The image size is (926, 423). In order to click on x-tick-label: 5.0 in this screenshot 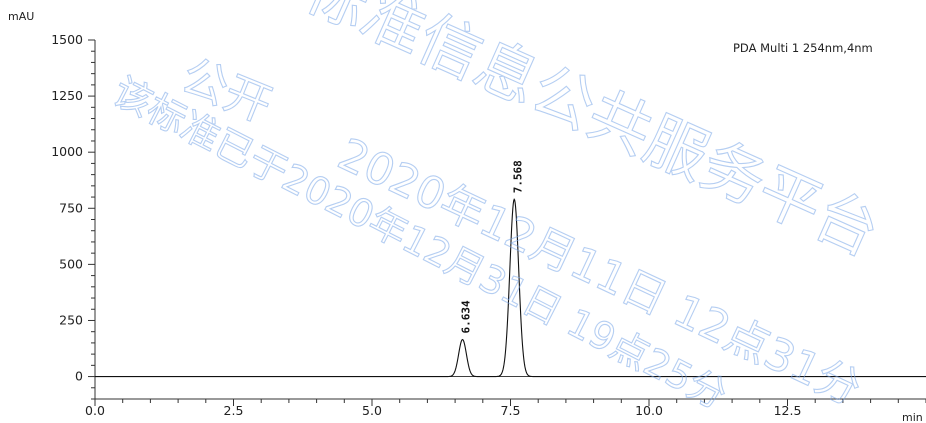, I will do `click(372, 410)`.